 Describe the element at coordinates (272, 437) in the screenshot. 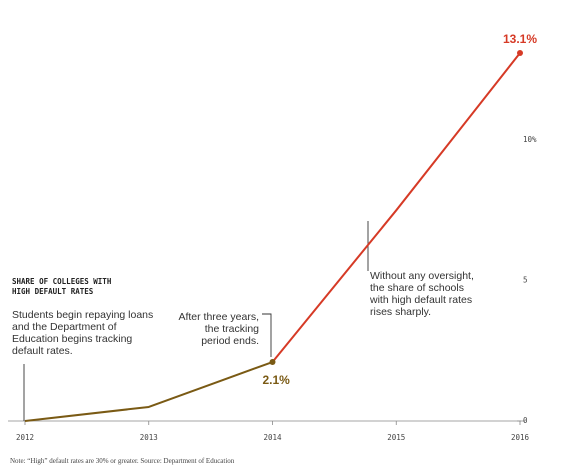

I see `x-tick-label: 2014` at that location.